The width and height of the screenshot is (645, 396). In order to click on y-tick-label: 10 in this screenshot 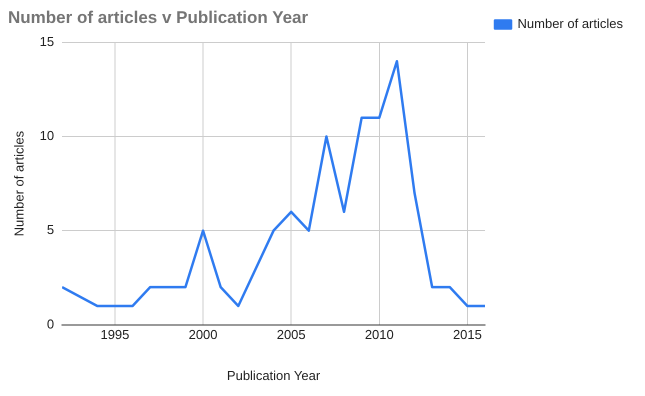, I will do `click(47, 136)`.